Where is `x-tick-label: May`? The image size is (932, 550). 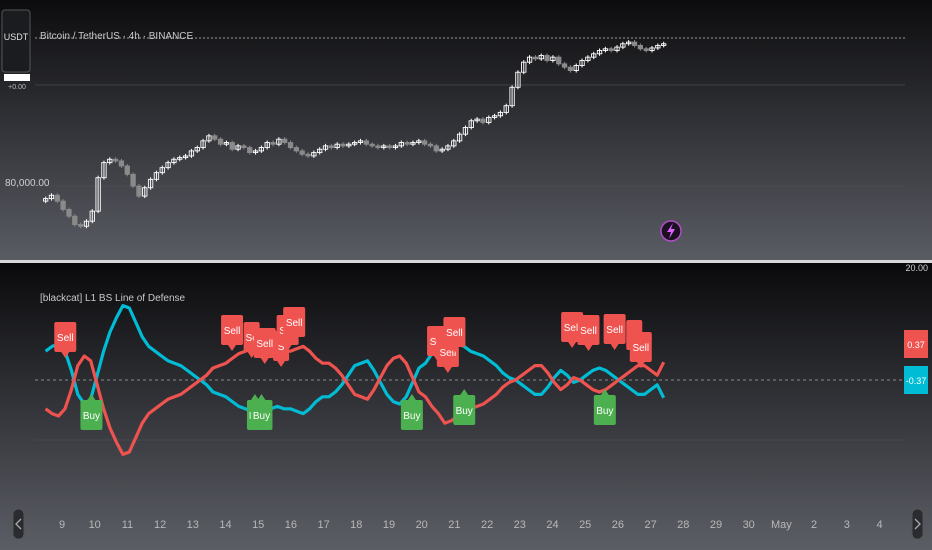
x-tick-label: May is located at coordinates (781, 525).